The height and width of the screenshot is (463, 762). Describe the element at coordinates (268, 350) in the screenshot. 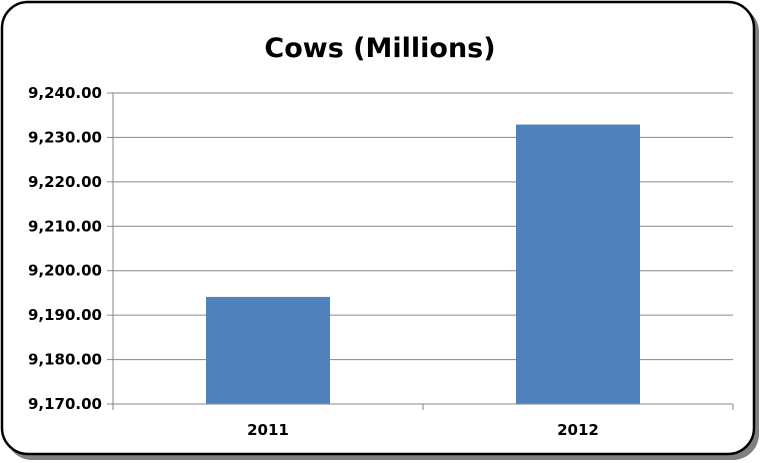

I see `bar-2011` at that location.